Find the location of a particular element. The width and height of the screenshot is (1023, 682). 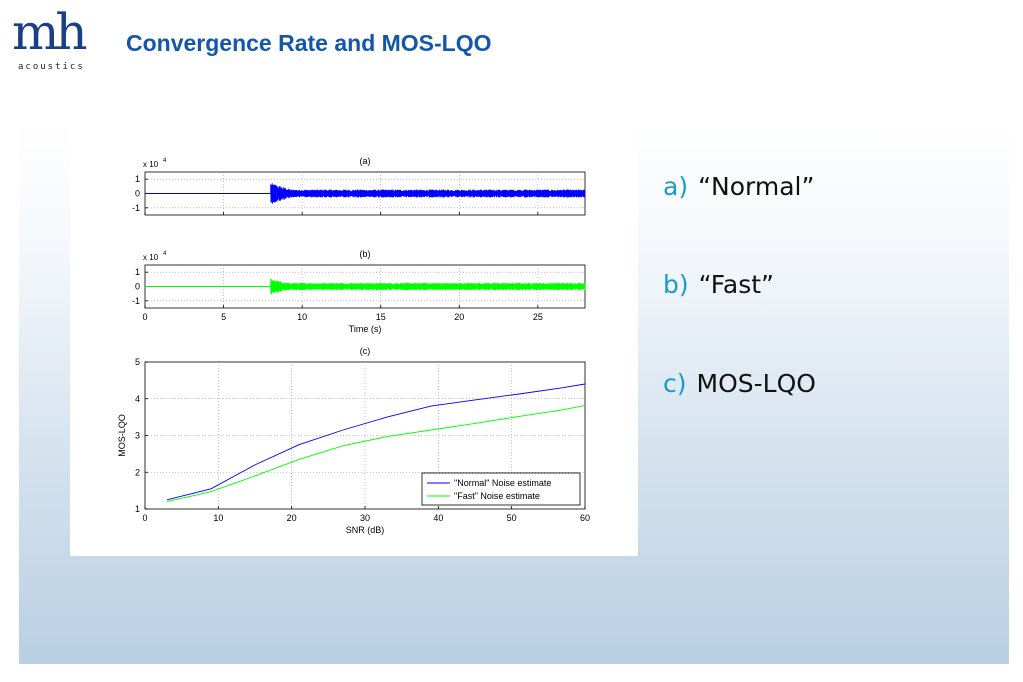

legend-label-0: "Normal" Noise estimate is located at coordinates (502, 483).